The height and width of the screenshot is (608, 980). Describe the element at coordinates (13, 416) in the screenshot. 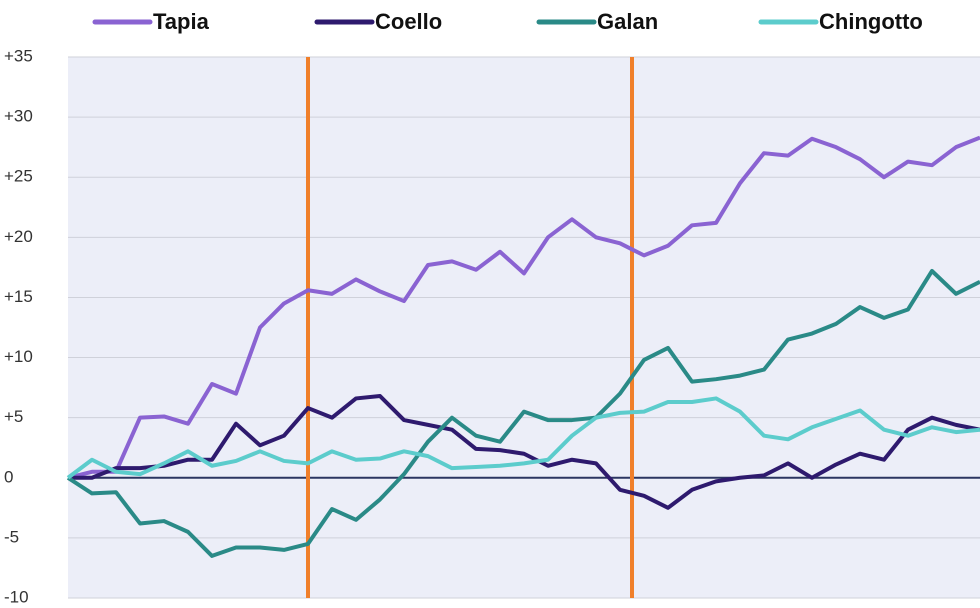

I see `y-tick-label: +5` at that location.